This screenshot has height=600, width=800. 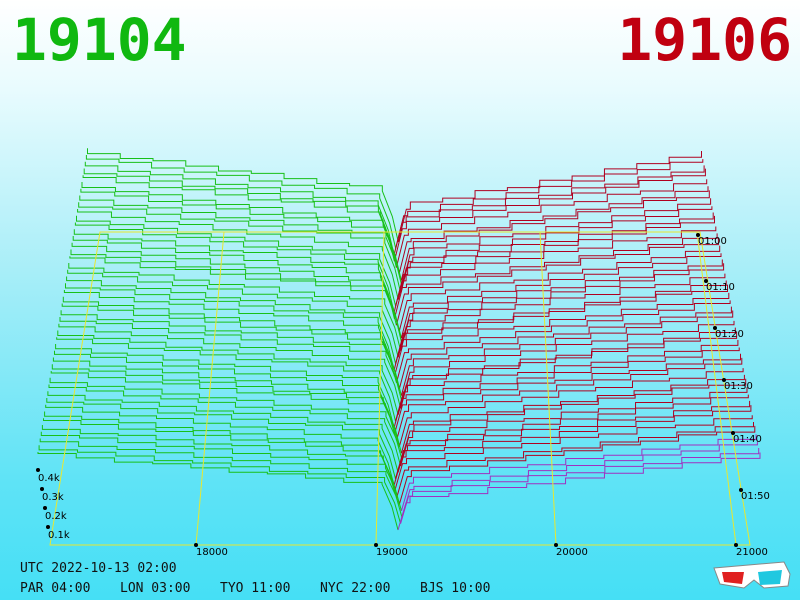 I want to click on zone-time: TYO 11:00, so click(x=255, y=588).